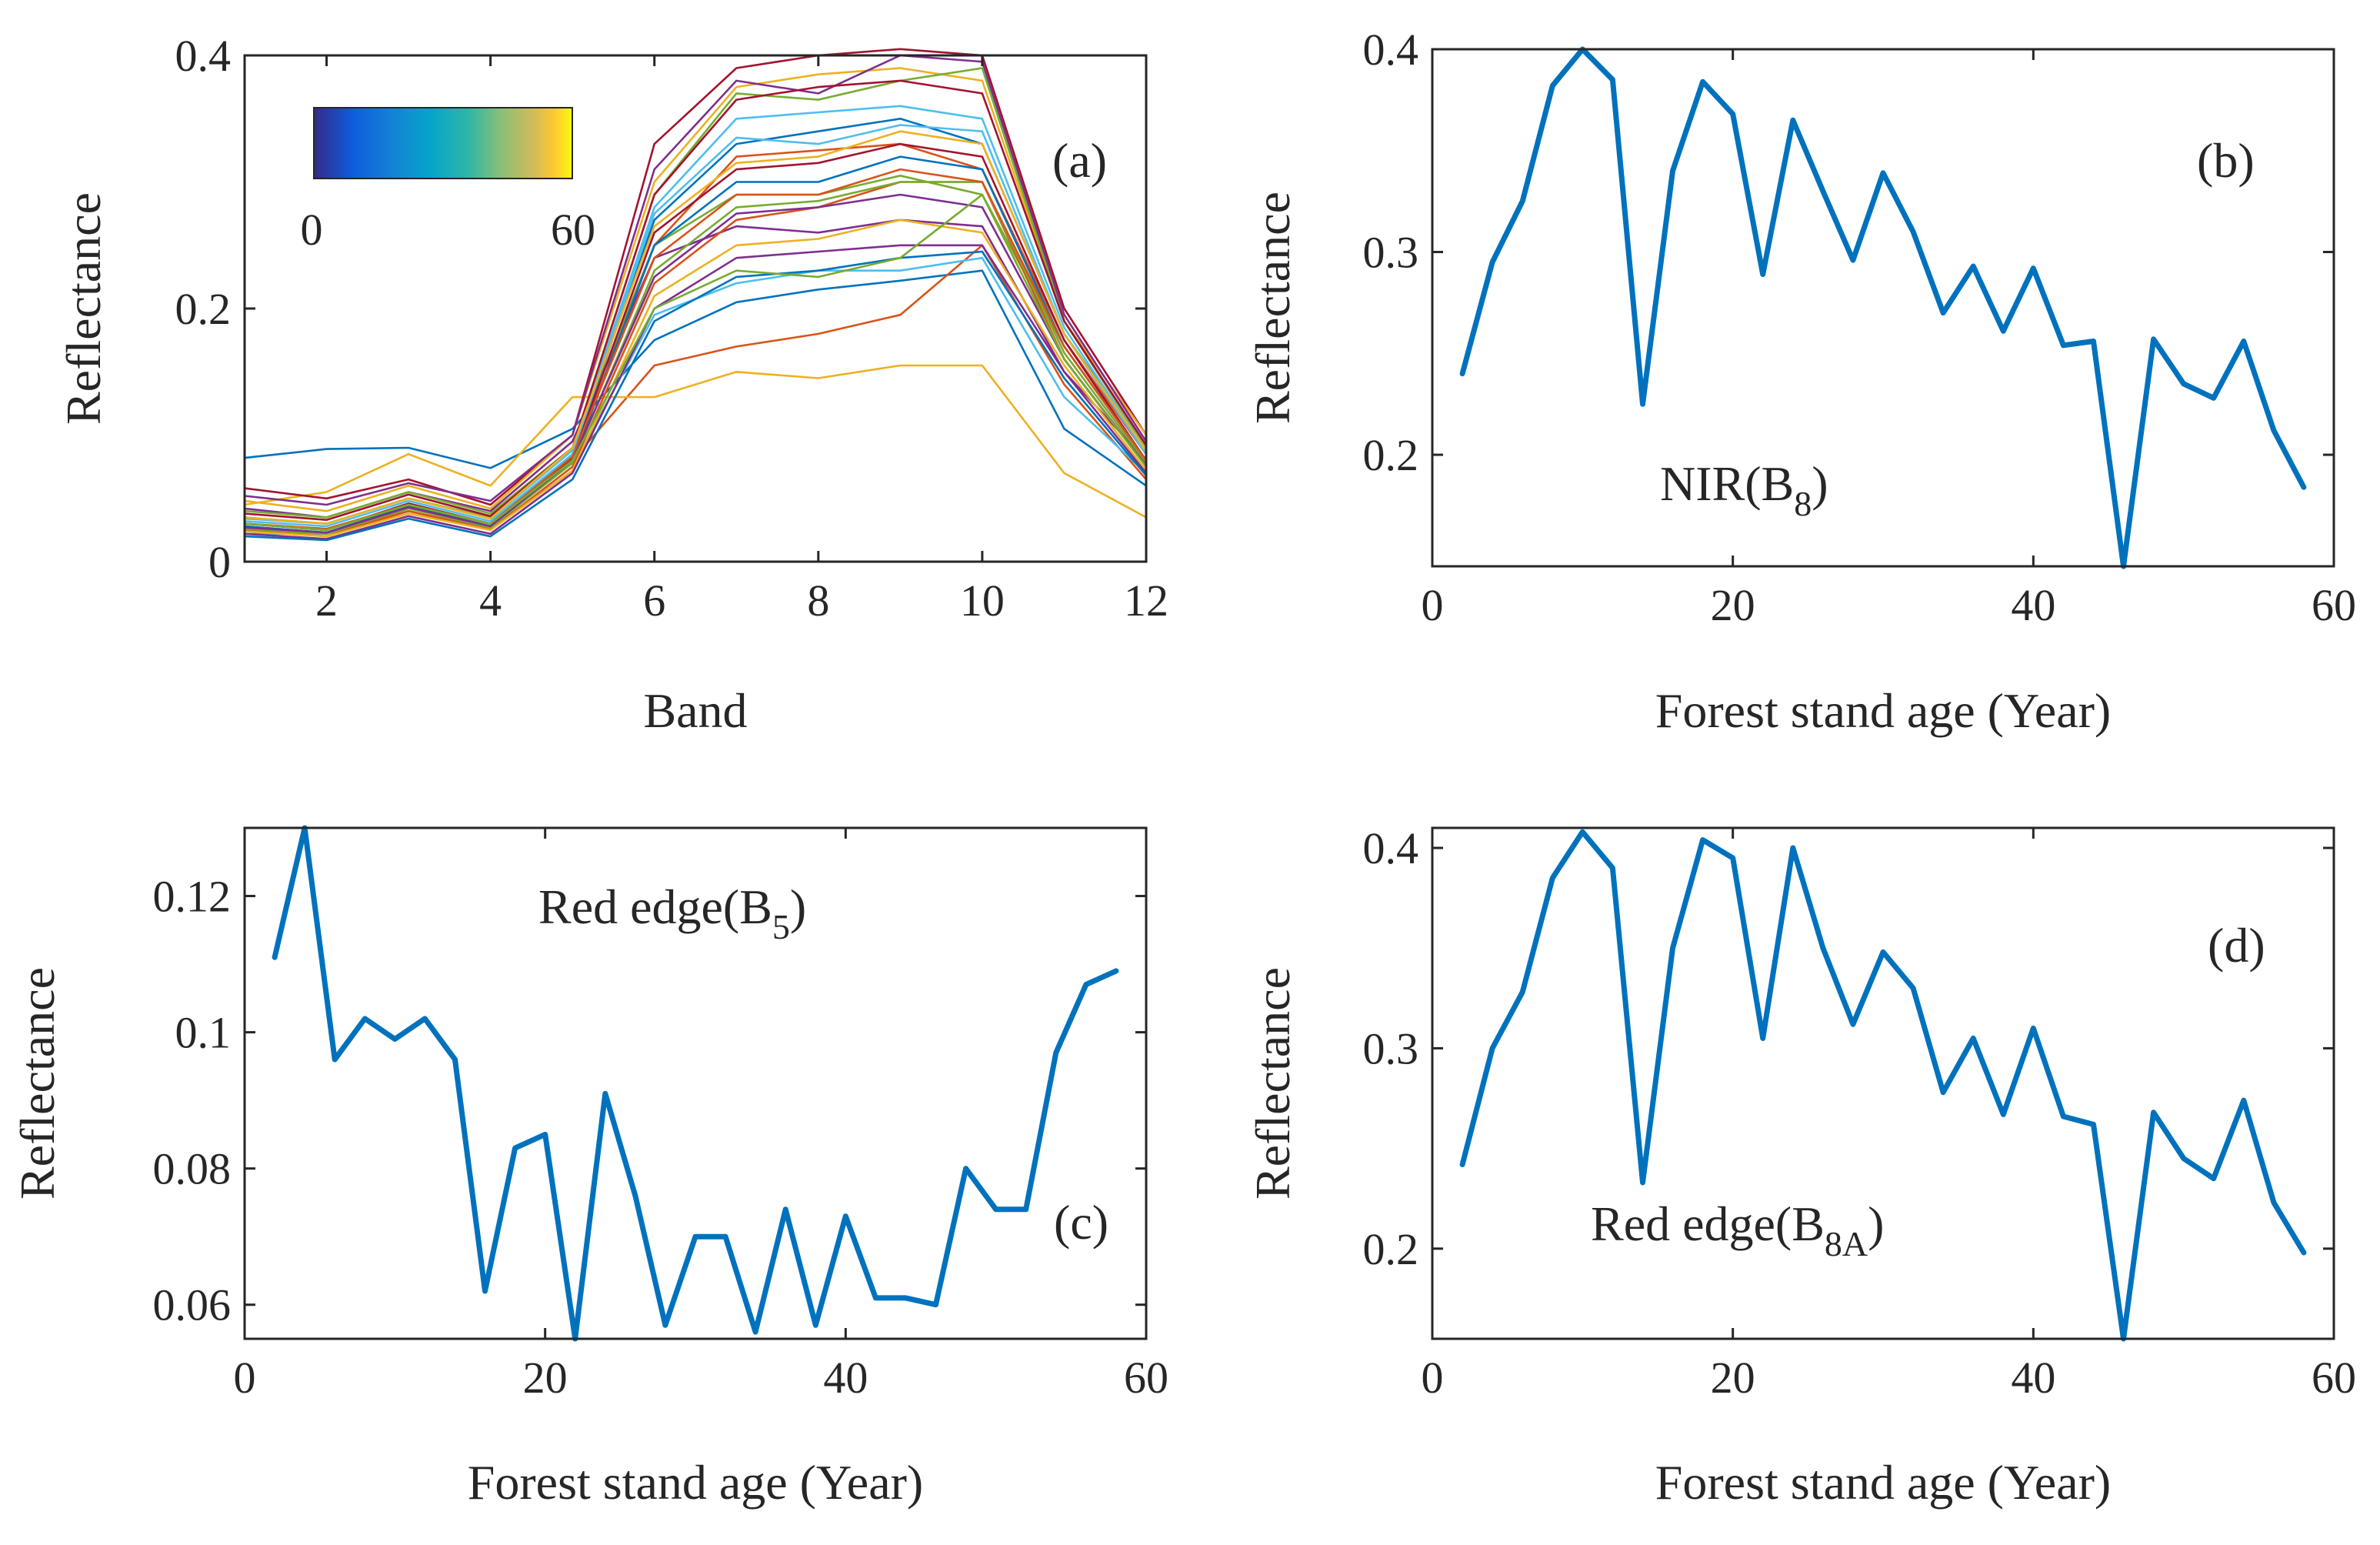  I want to click on panel-d-label: (d), so click(2237, 945).